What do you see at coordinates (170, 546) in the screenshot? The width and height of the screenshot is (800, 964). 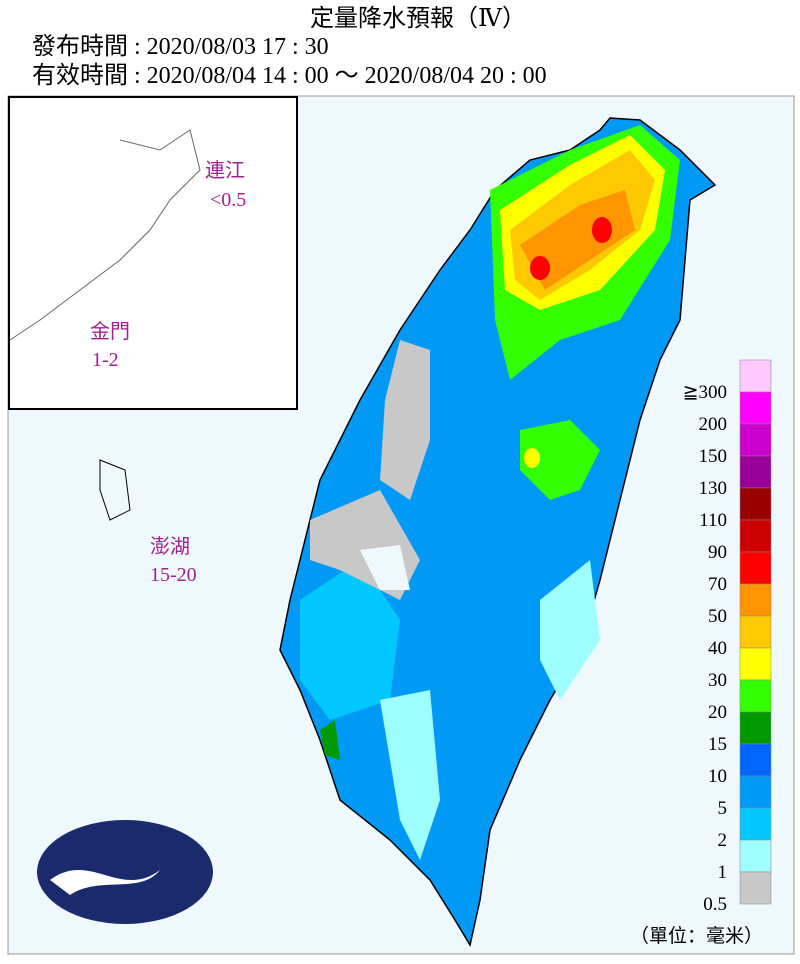 I see `island-name: 澎湖` at bounding box center [170, 546].